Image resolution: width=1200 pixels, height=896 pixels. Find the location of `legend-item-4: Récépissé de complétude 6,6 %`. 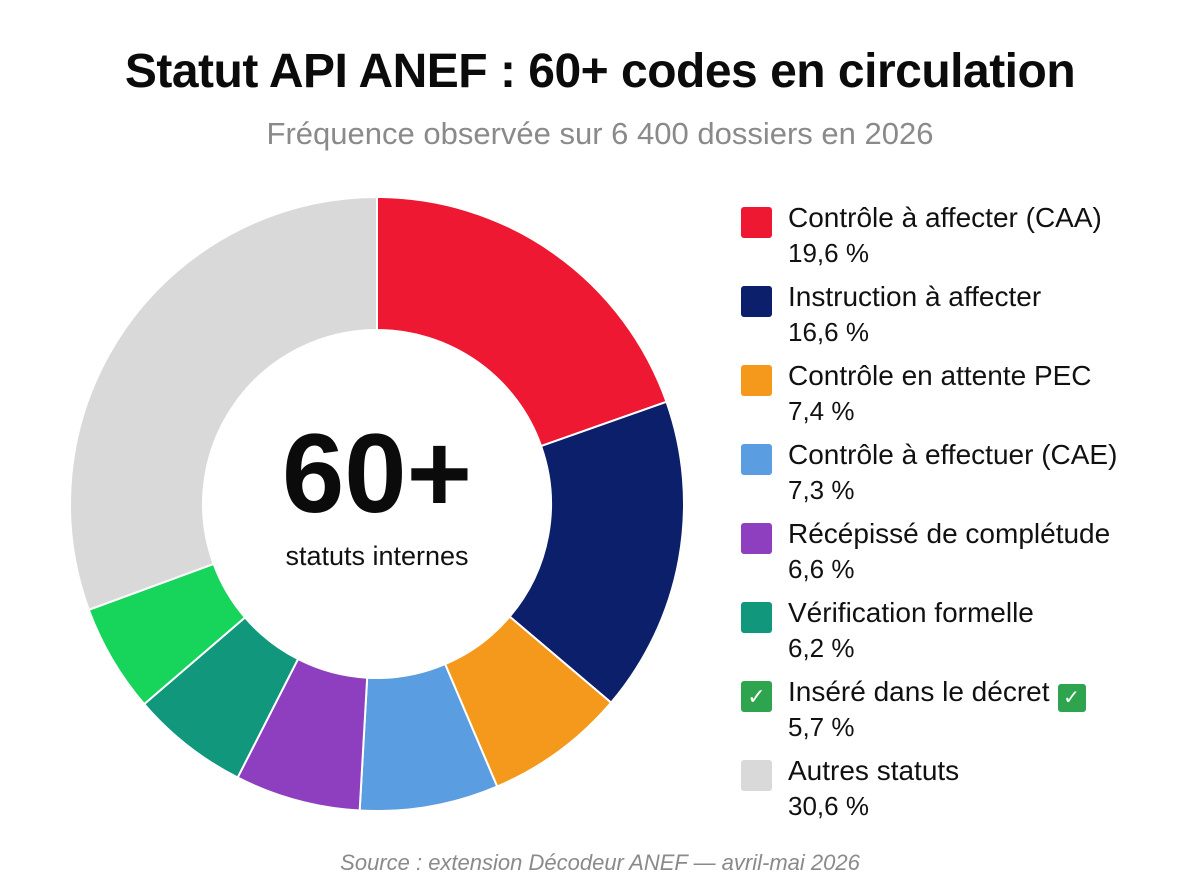

legend-item-4: Récépissé de complétude 6,6 % is located at coordinates (960, 555).